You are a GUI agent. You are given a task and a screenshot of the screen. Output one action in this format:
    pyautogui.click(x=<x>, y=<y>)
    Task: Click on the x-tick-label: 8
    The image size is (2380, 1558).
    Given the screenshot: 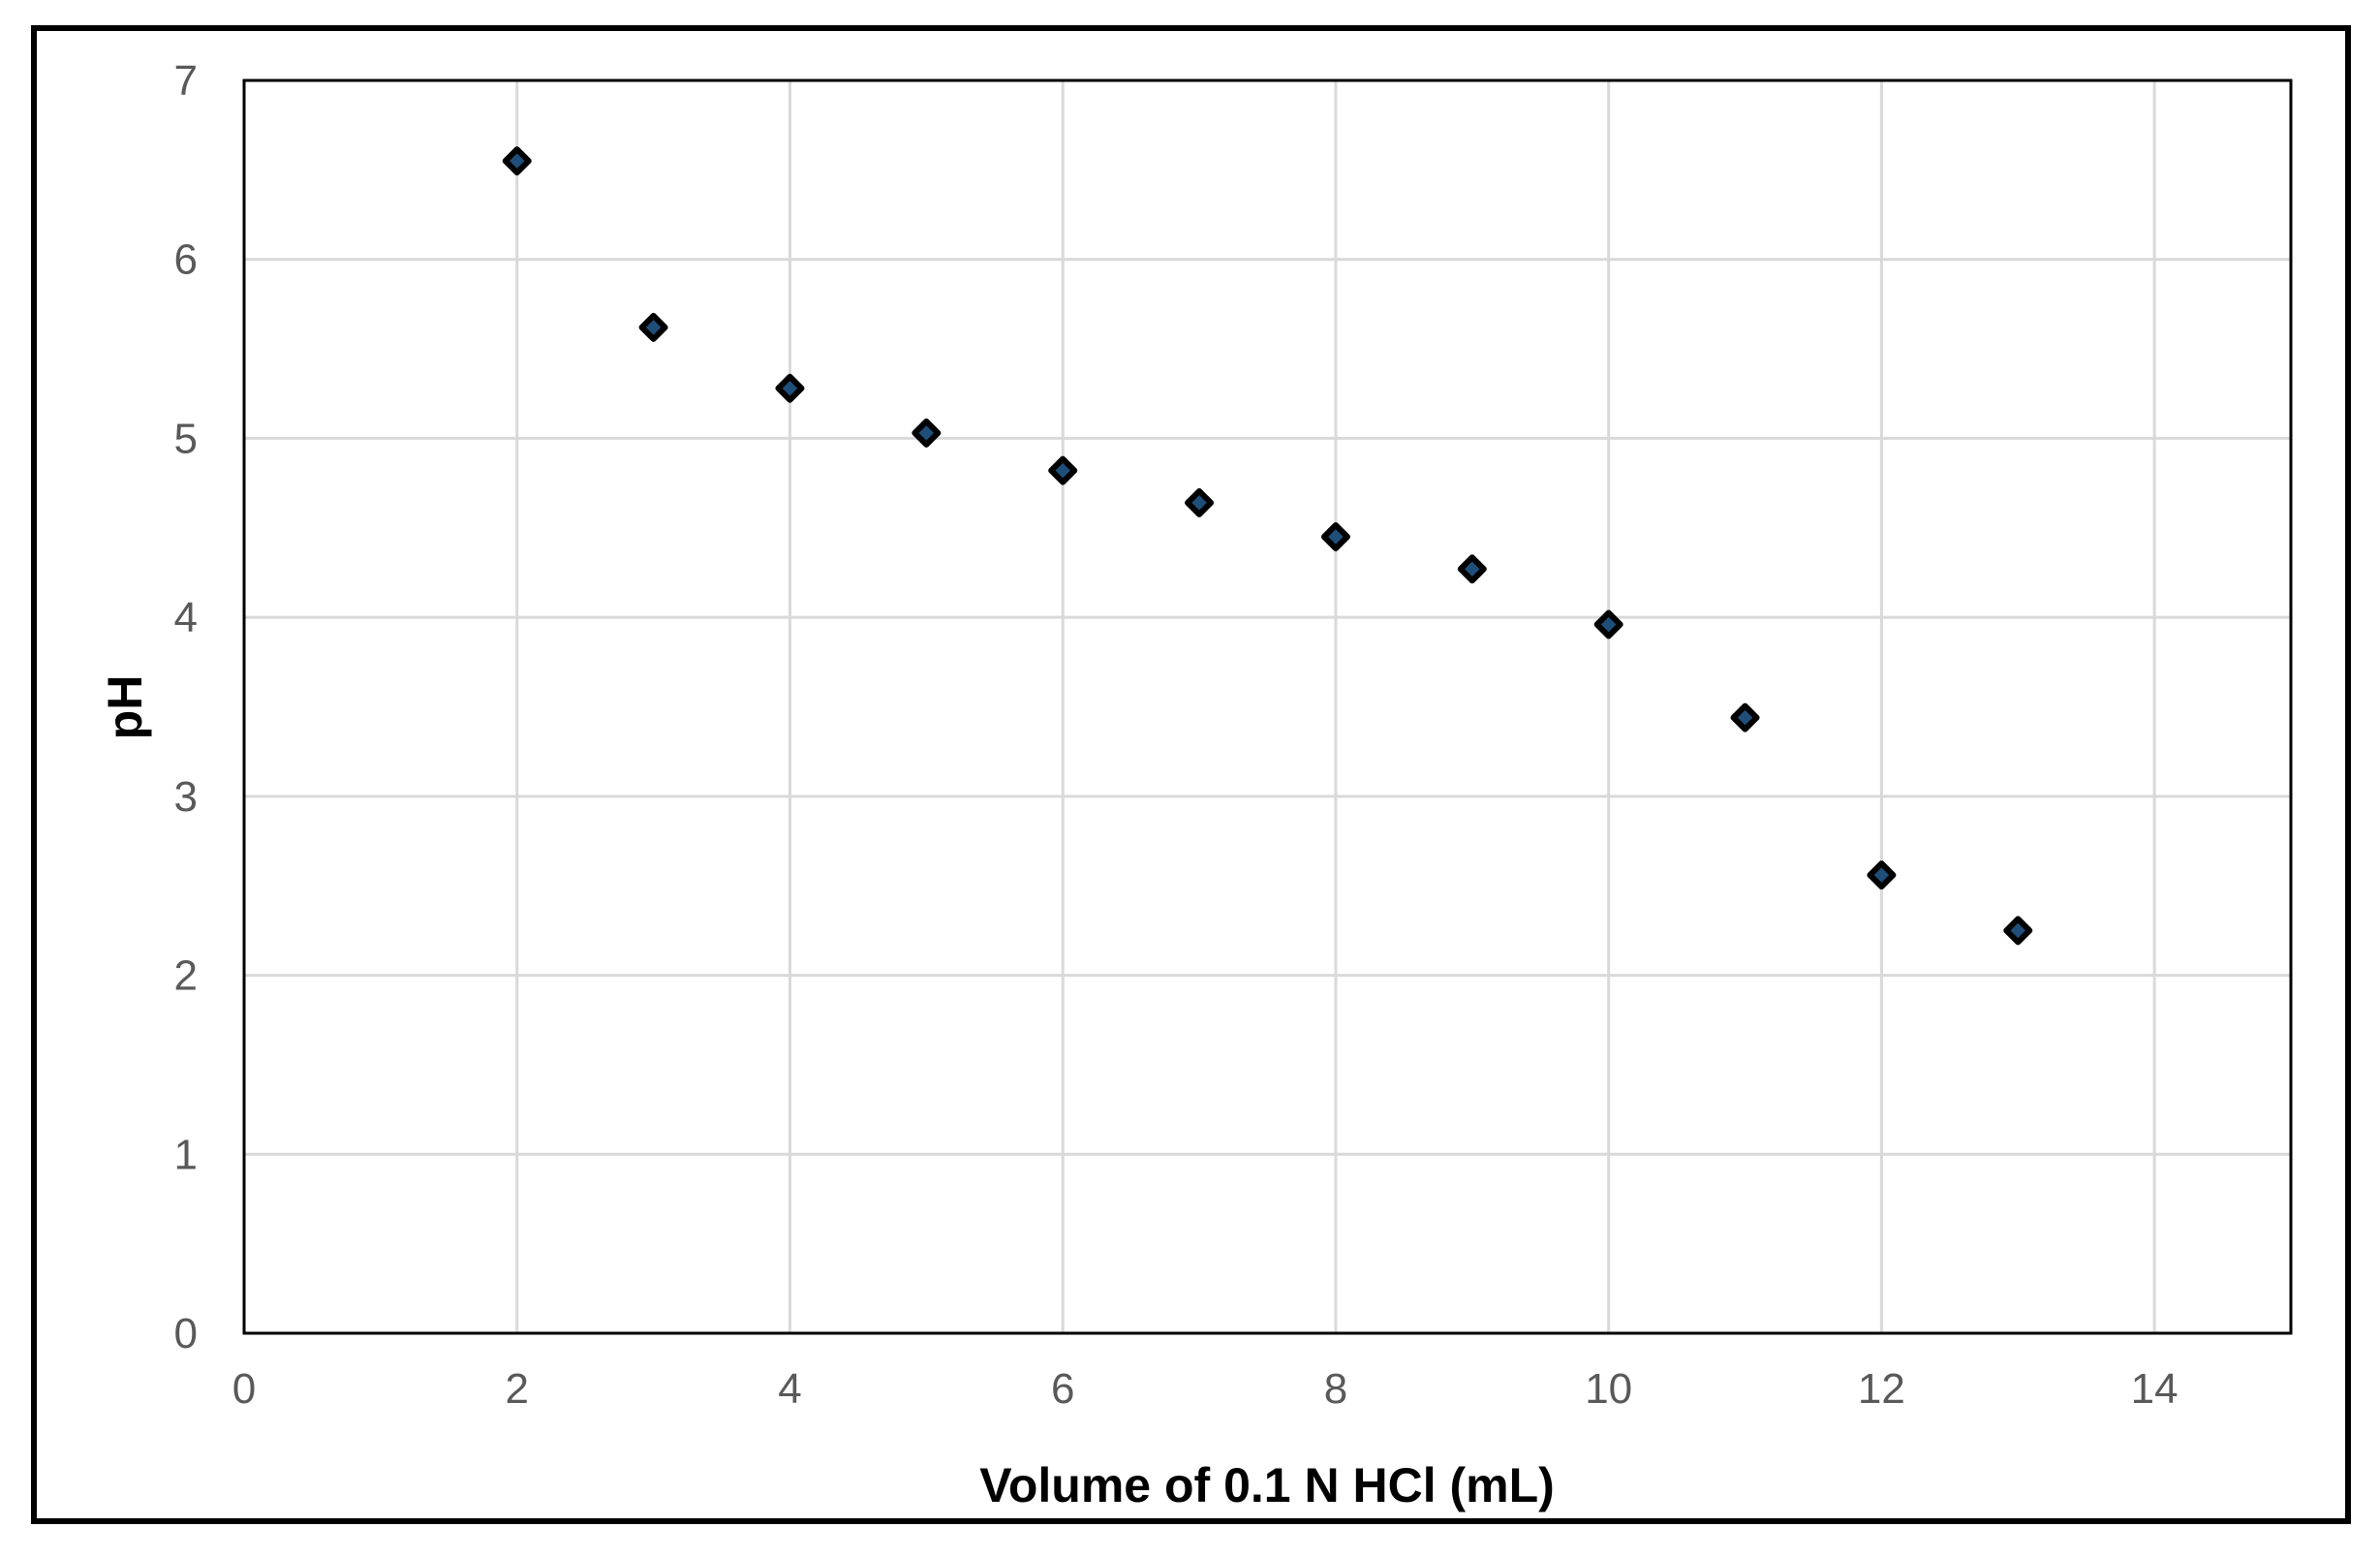 What is the action you would take?
    pyautogui.click(x=1335, y=1389)
    